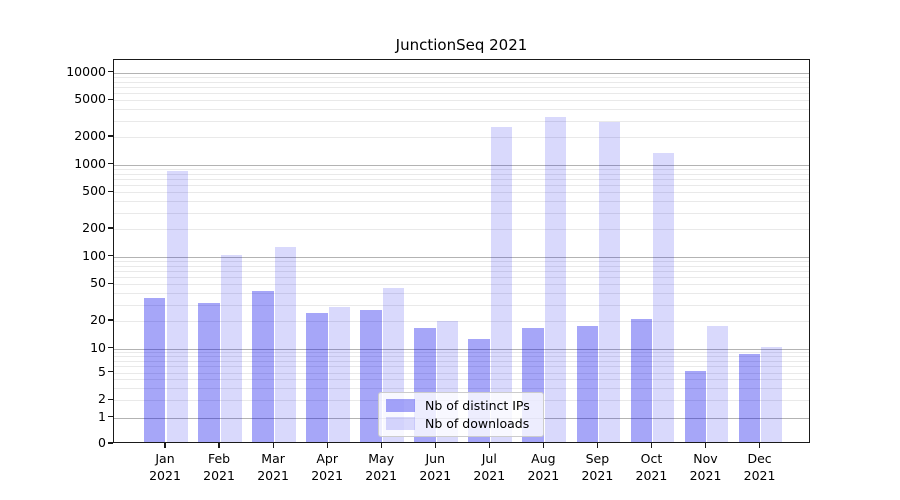  What do you see at coordinates (98, 319) in the screenshot?
I see `y-tick-label: 20` at bounding box center [98, 319].